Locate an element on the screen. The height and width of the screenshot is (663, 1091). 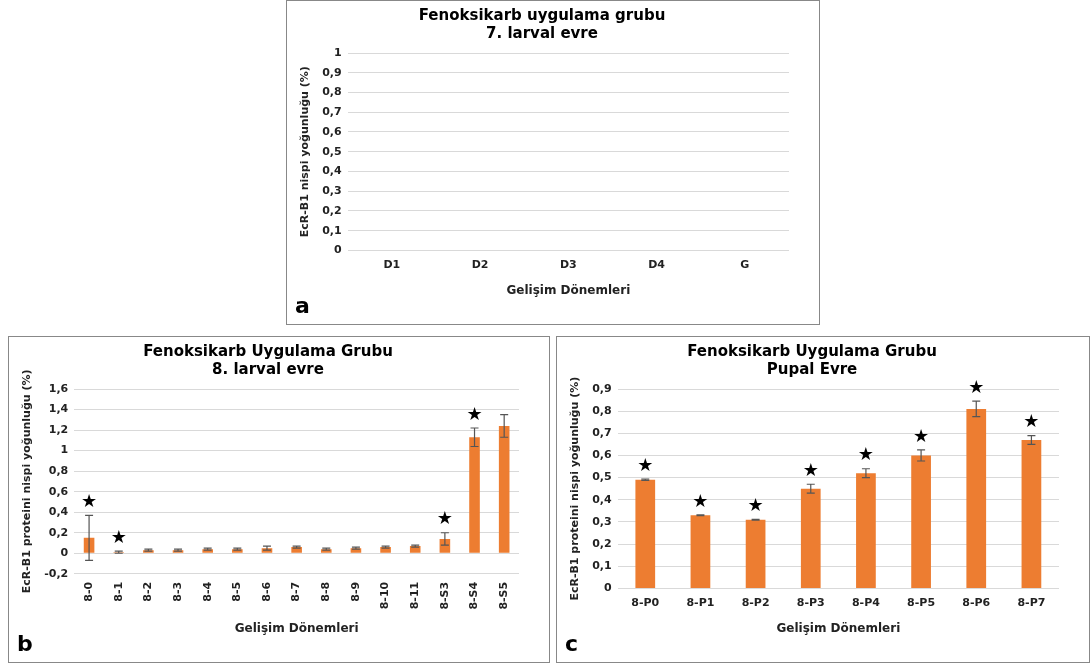
x-tick-label: 8-P4 is located at coordinates (866, 602).